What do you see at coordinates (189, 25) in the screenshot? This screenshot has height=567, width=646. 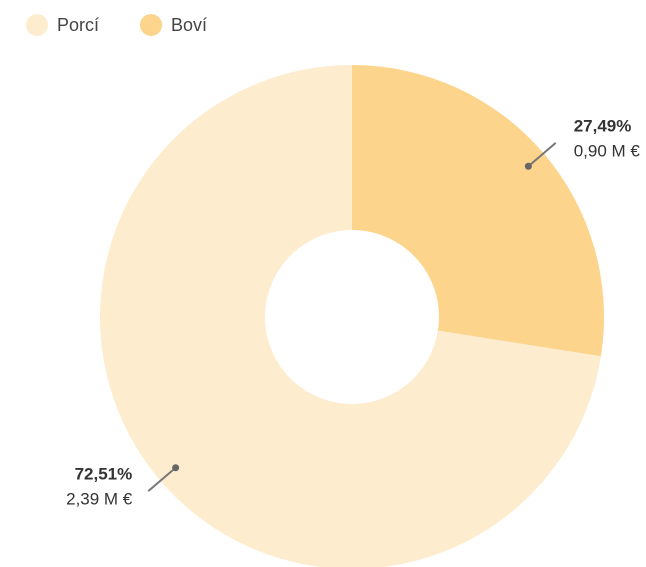 I see `legend-label: Boví` at bounding box center [189, 25].